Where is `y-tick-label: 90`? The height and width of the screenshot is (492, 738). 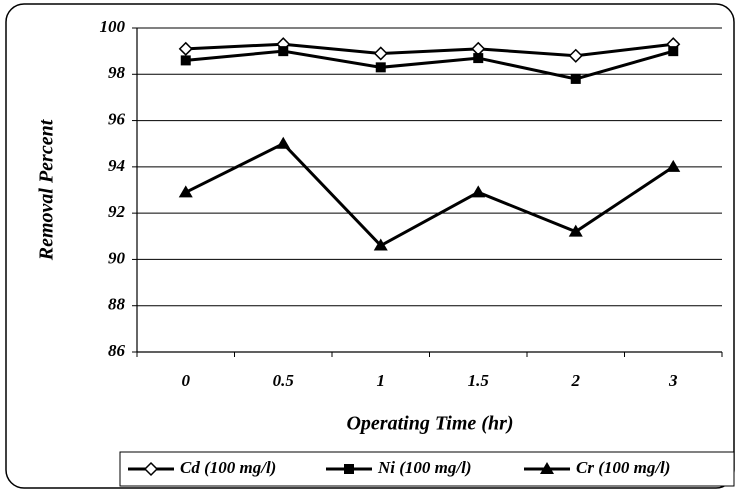
y-tick-label: 90 is located at coordinates (117, 257).